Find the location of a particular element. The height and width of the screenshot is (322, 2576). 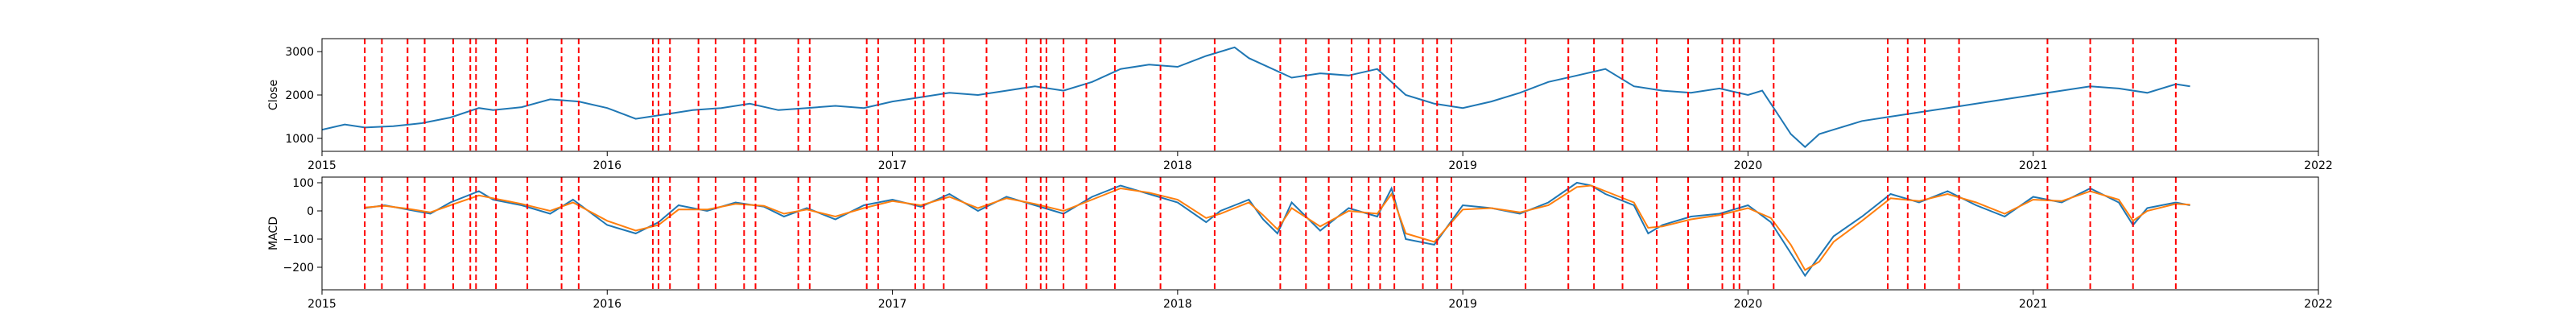

close-x-ticks: 2015 2016 2017 2018 2019 2020 2021 2022 is located at coordinates (1320, 161).